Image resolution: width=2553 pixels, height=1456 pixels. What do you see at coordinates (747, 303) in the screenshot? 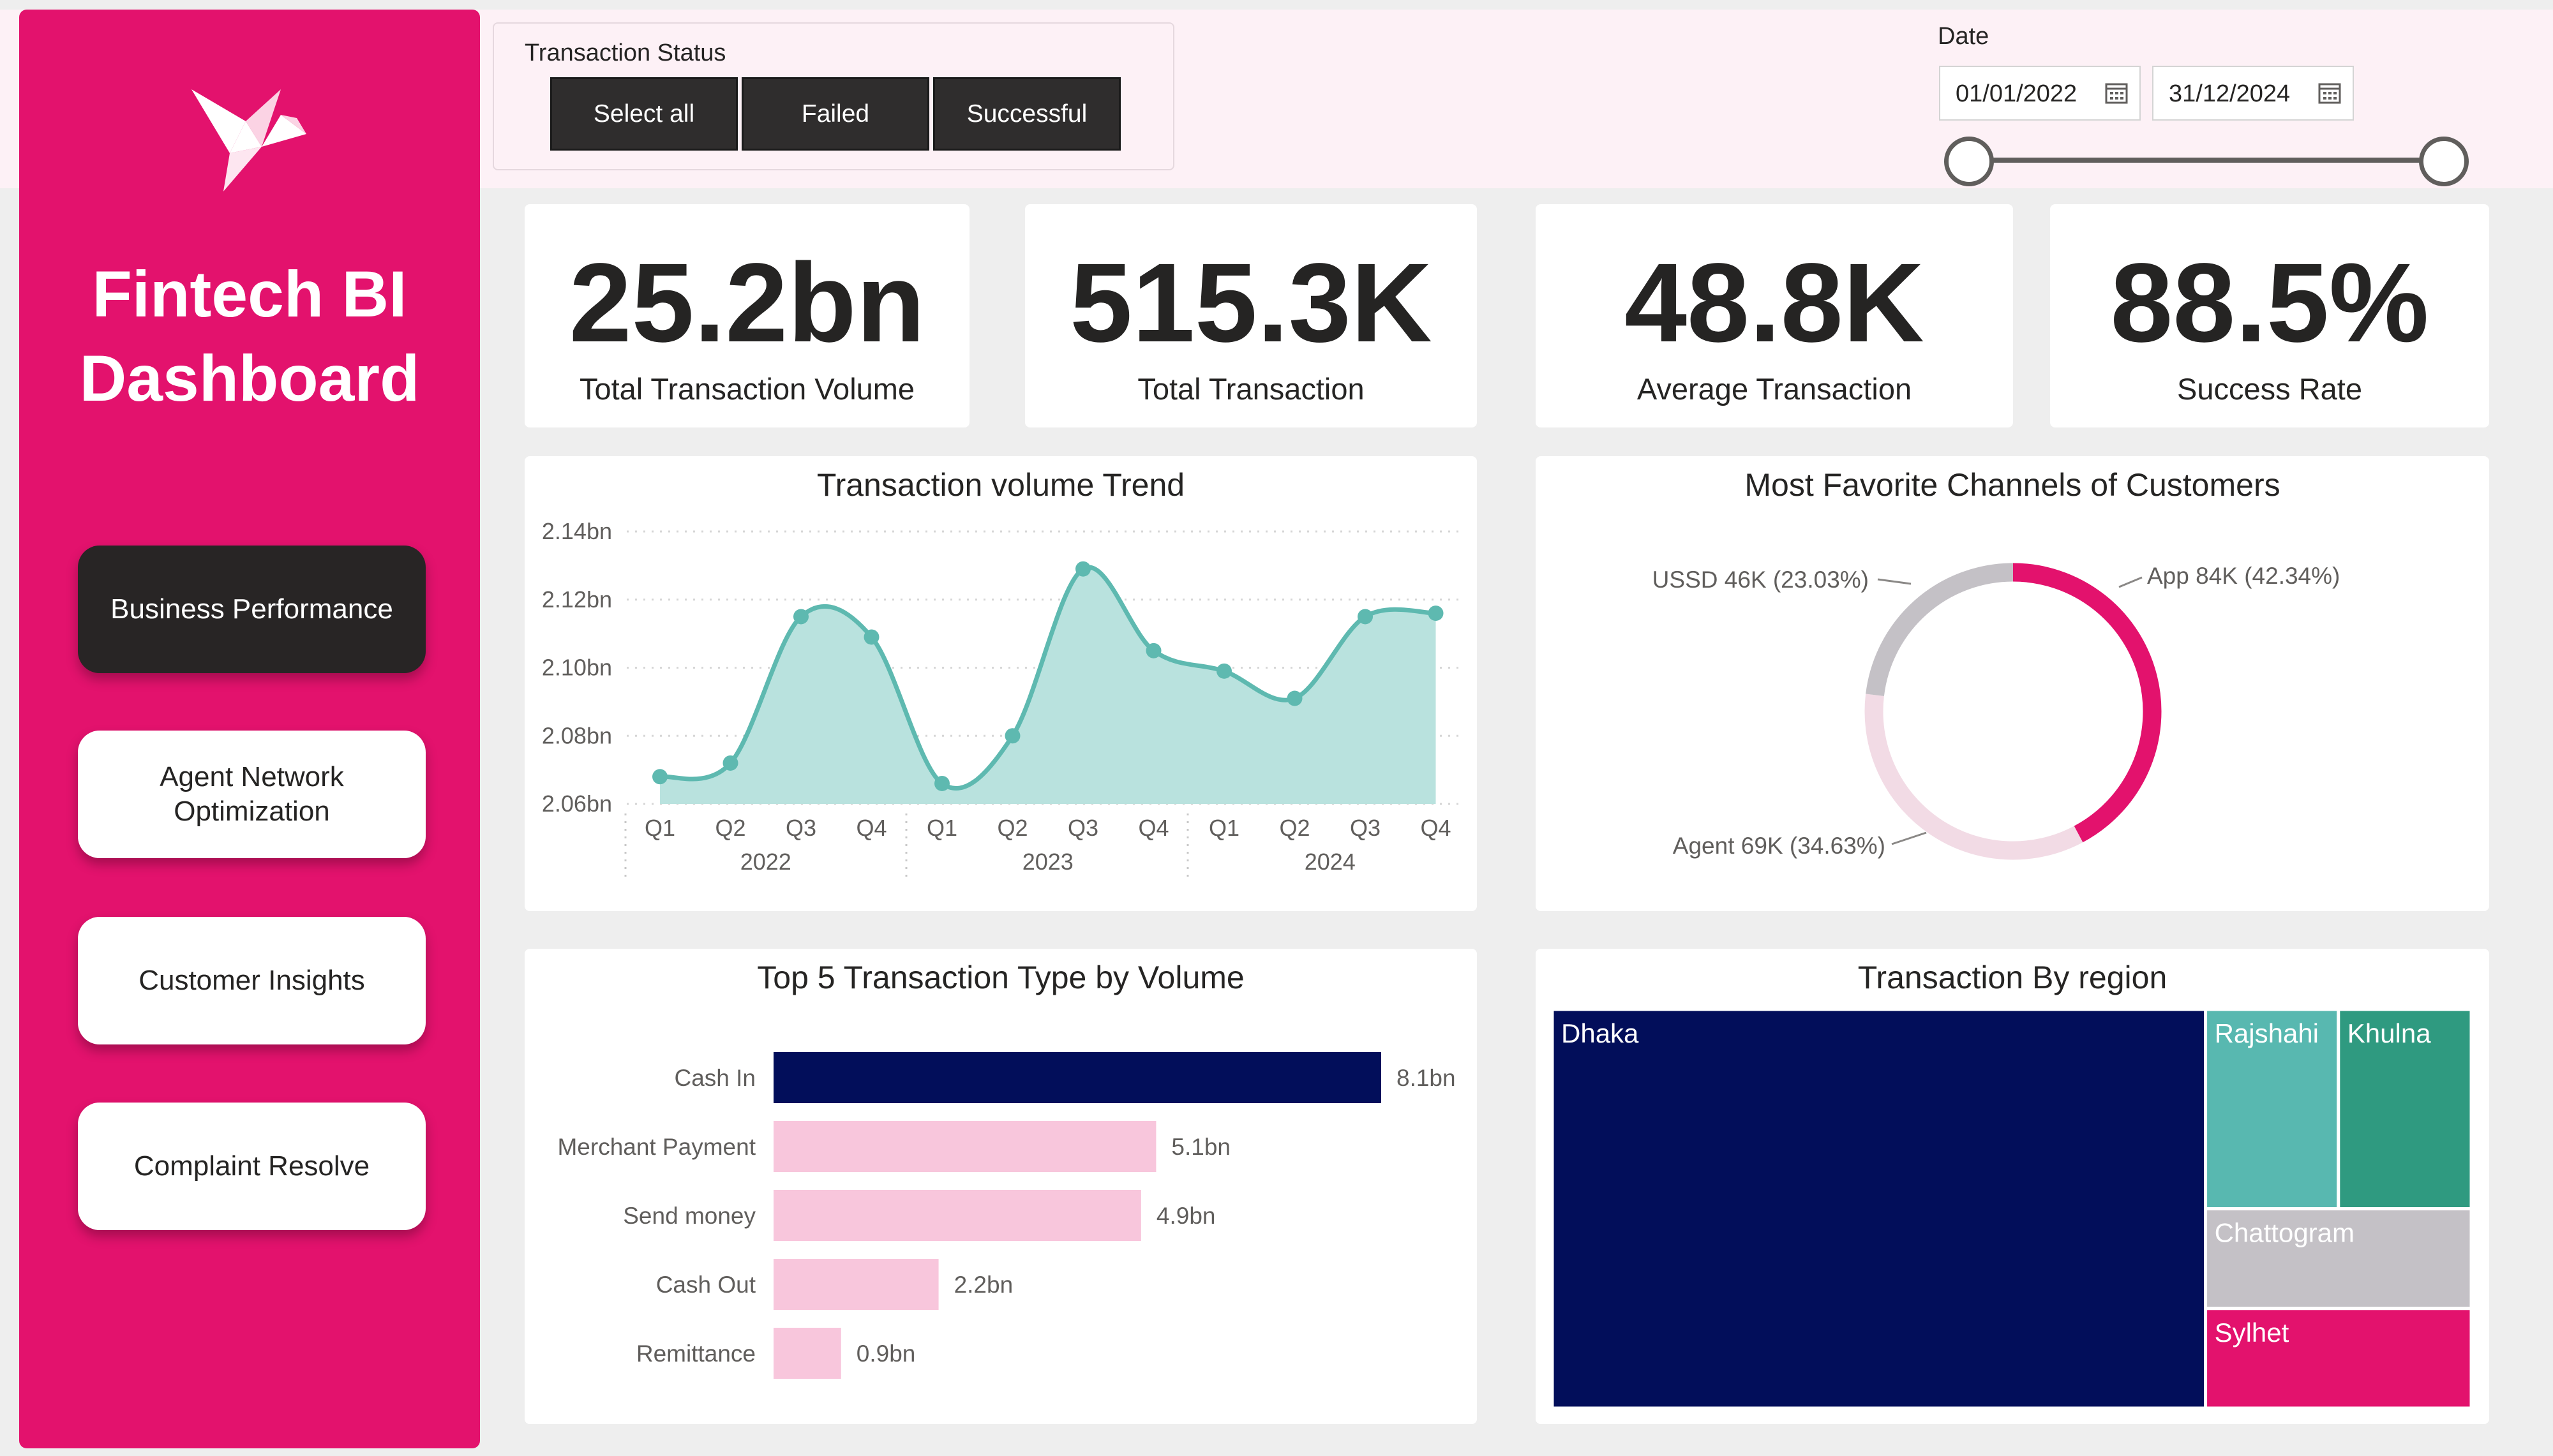
I see `kpi-value: 25.2bn` at bounding box center [747, 303].